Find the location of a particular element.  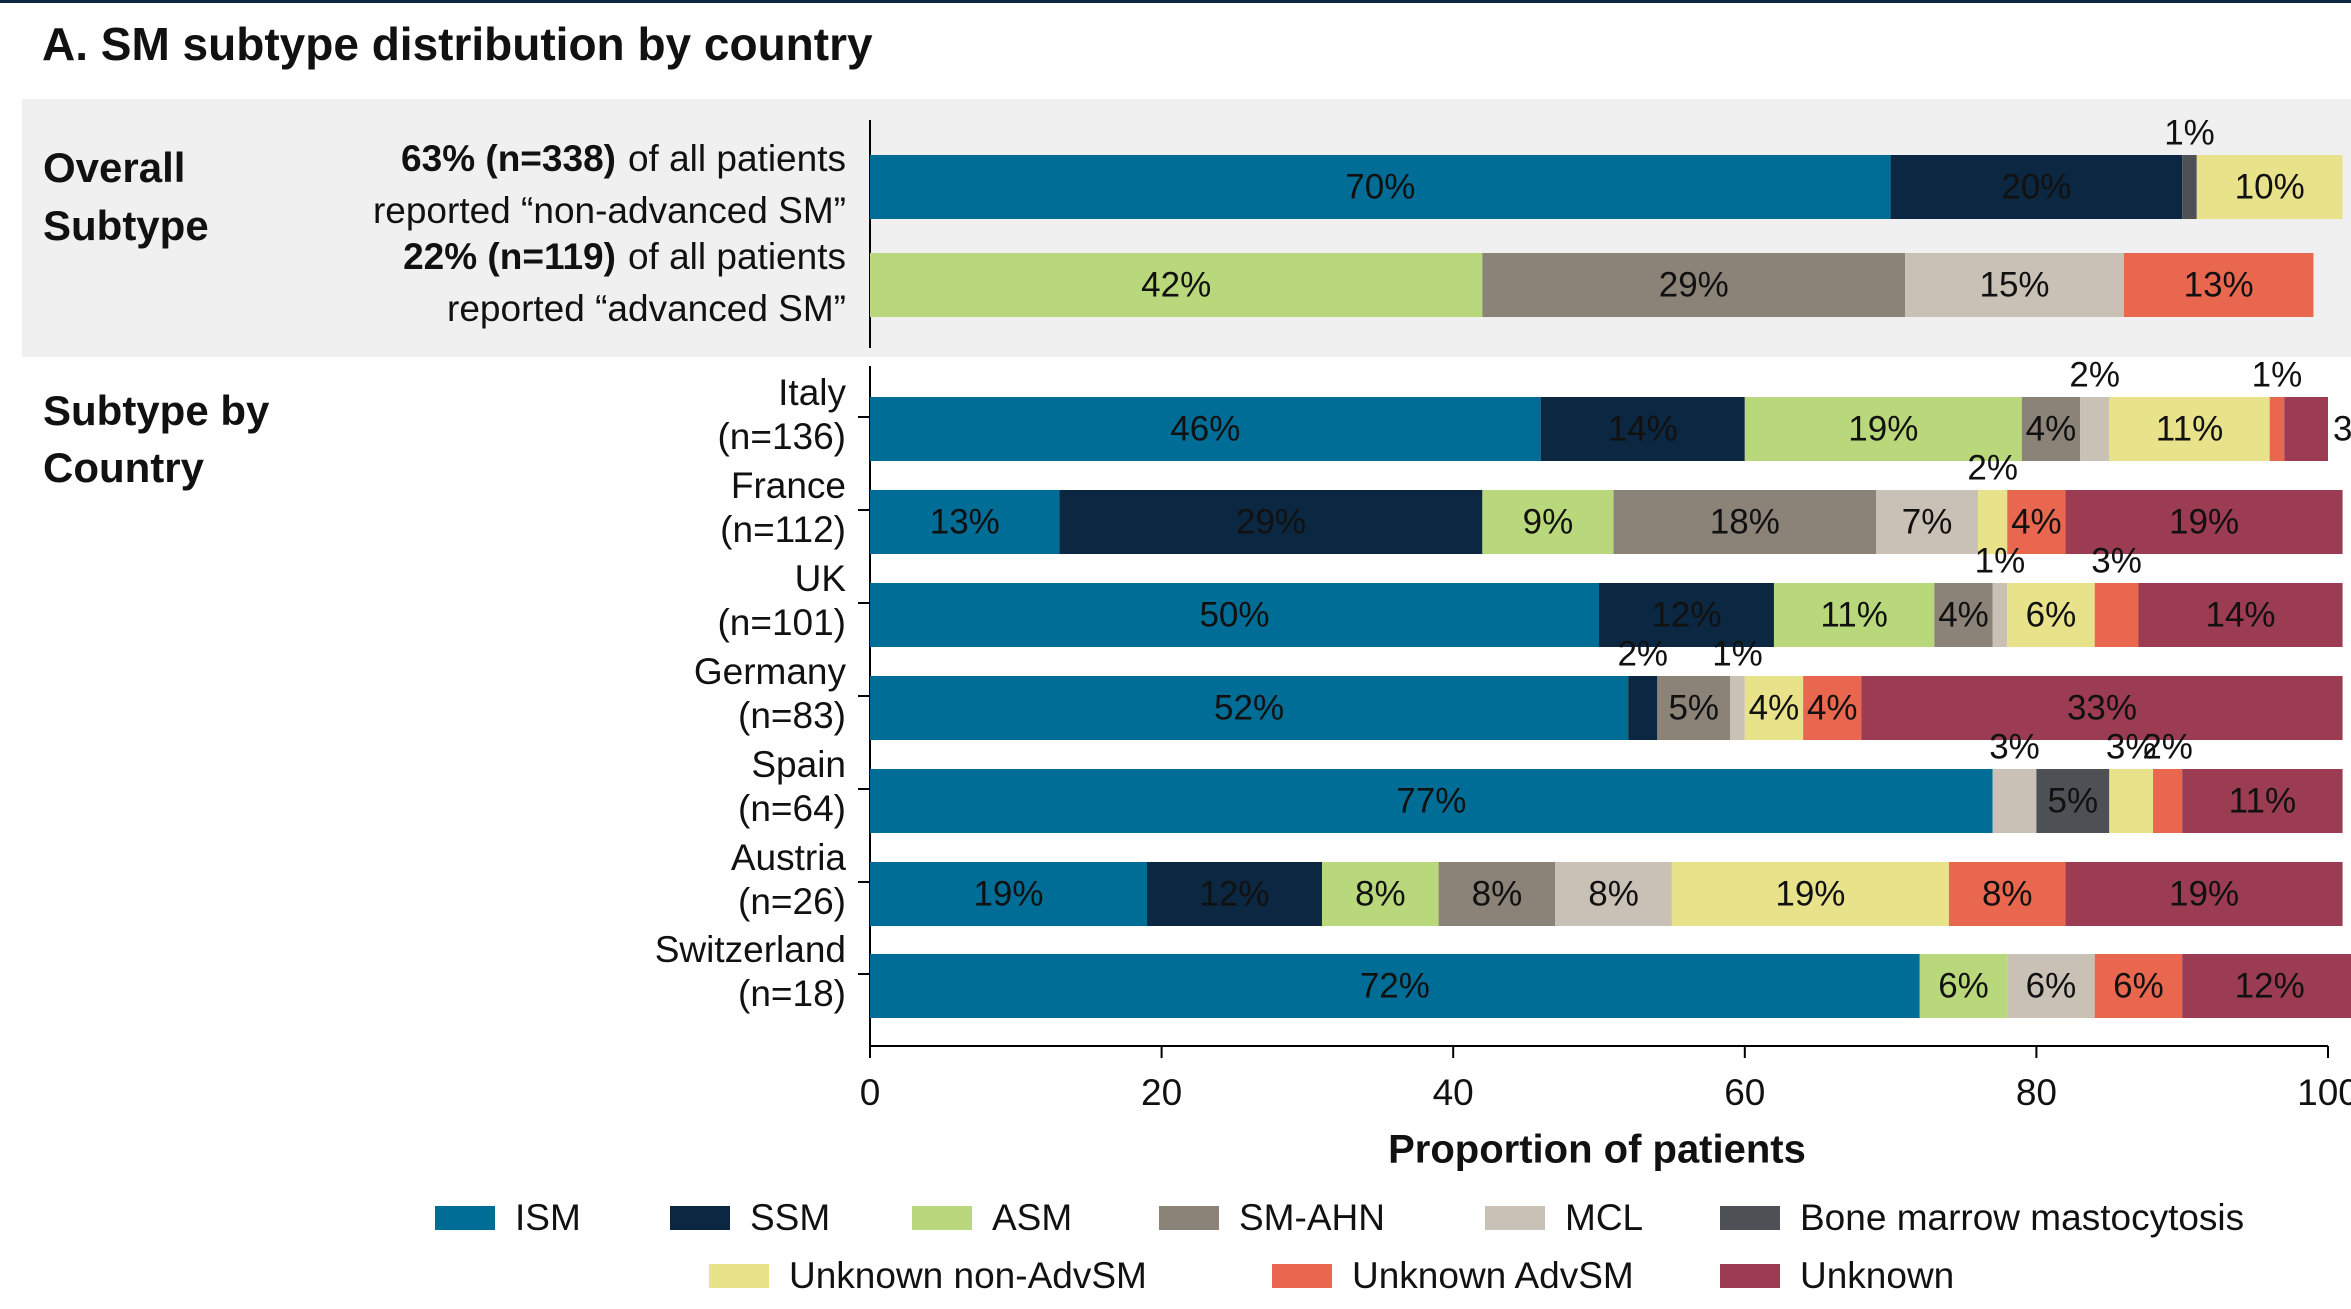

data-label: 46% is located at coordinates (1205, 428).